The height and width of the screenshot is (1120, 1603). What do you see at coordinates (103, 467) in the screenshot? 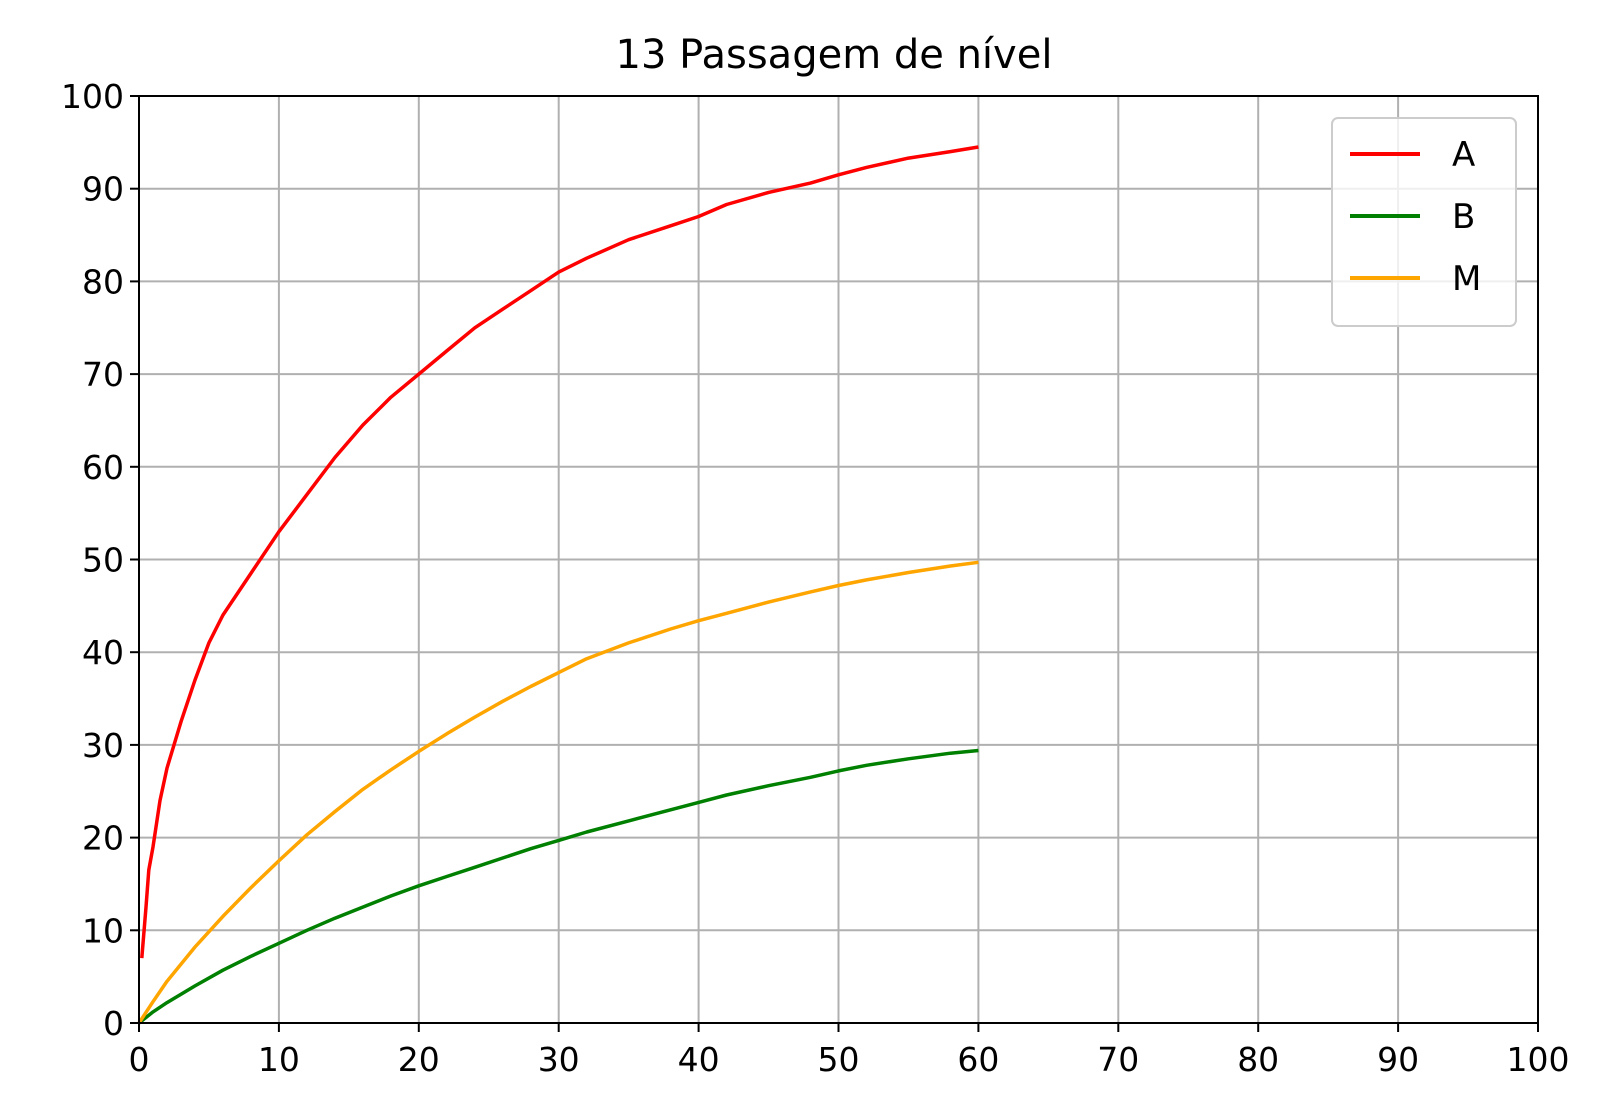
I see `y-tick-label: 60` at bounding box center [103, 467].